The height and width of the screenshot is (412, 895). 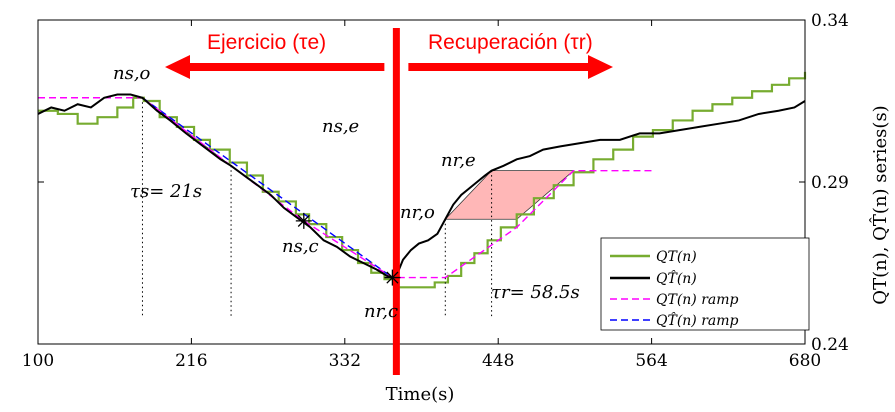 I want to click on legend-label-qt-hat: QT̂(n), so click(x=676, y=278).